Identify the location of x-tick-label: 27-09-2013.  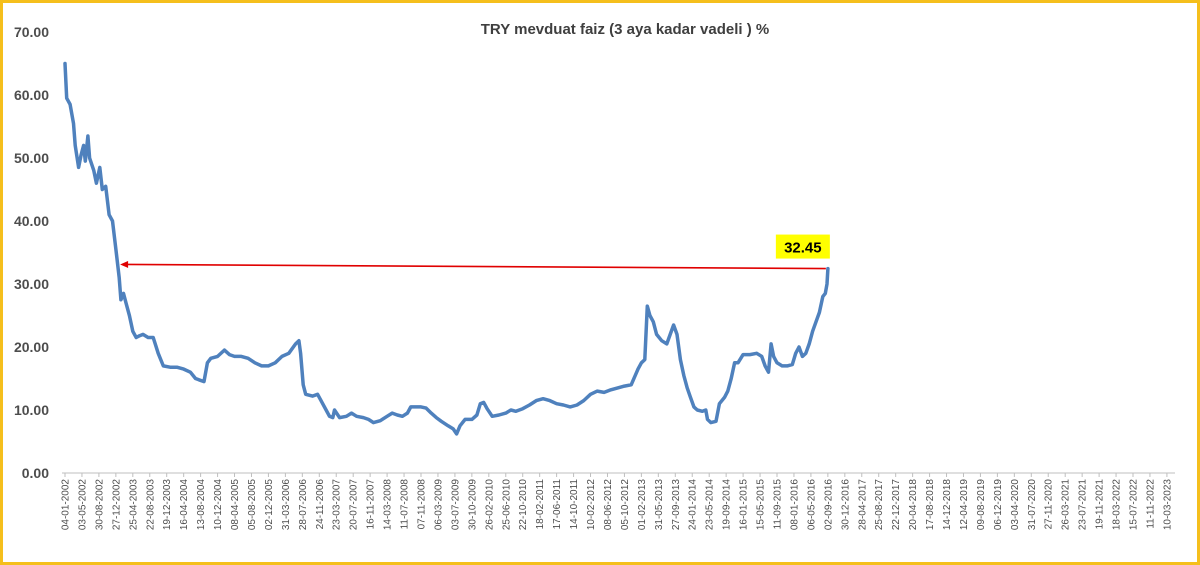
(676, 505).